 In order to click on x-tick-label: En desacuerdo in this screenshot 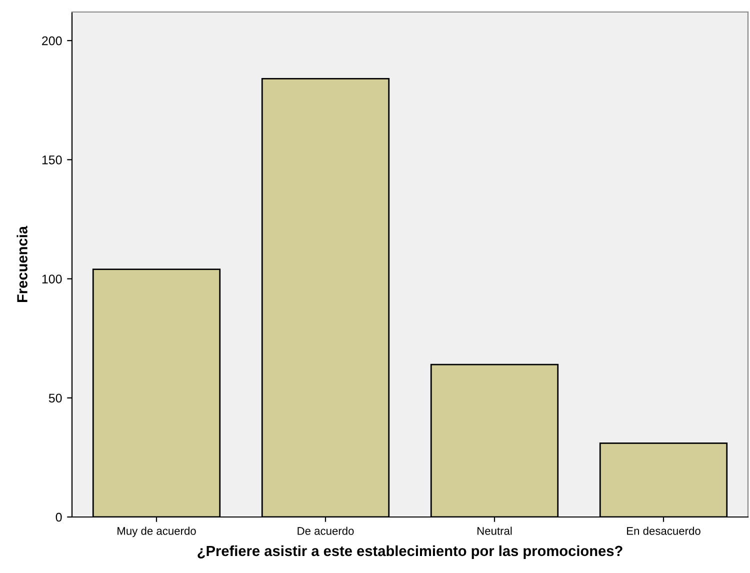, I will do `click(663, 530)`.